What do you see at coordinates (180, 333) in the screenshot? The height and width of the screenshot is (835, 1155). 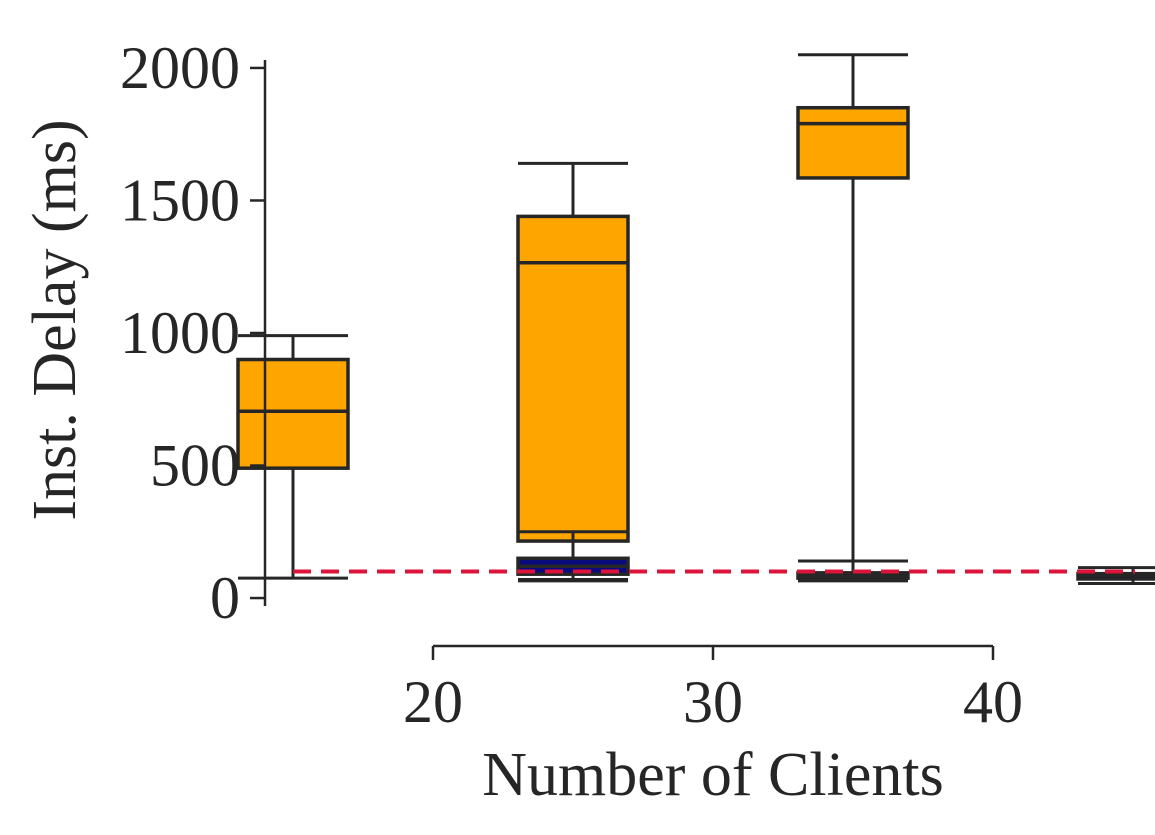 I see `y-tick-label: 1000` at bounding box center [180, 333].